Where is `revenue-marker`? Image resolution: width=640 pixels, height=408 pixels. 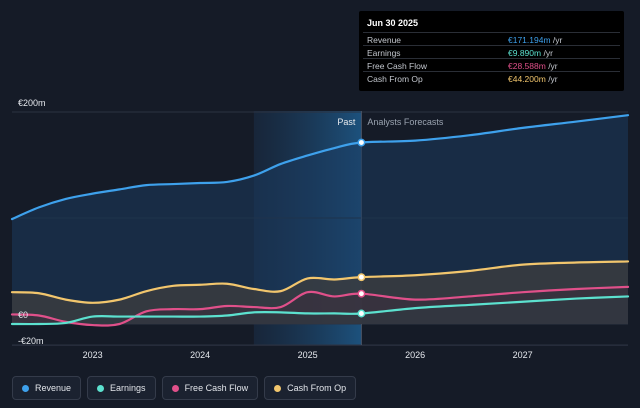
revenue-marker is located at coordinates (361, 142).